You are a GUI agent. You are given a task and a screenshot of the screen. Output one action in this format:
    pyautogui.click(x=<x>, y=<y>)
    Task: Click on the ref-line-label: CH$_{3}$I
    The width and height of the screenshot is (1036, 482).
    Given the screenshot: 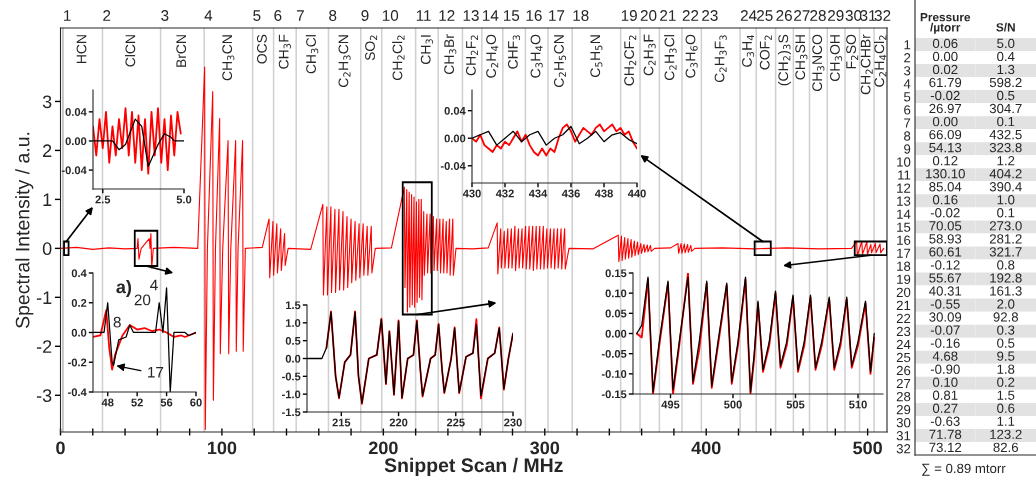 What is the action you would take?
    pyautogui.click(x=426, y=50)
    